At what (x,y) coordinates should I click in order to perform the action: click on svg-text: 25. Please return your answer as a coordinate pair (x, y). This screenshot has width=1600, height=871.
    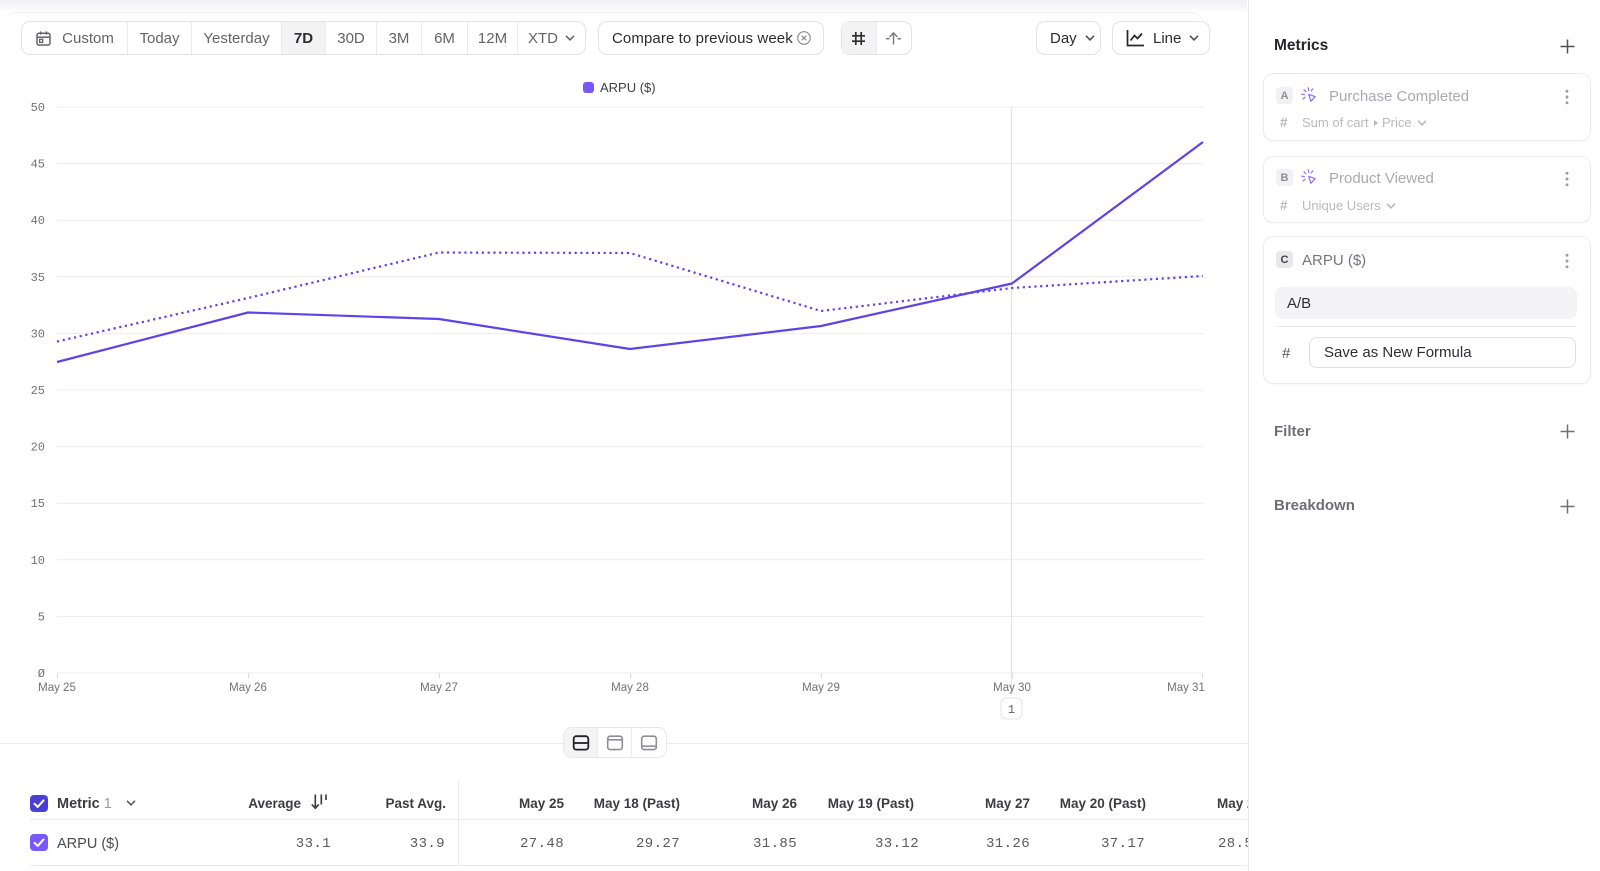
    Looking at the image, I should click on (38, 391).